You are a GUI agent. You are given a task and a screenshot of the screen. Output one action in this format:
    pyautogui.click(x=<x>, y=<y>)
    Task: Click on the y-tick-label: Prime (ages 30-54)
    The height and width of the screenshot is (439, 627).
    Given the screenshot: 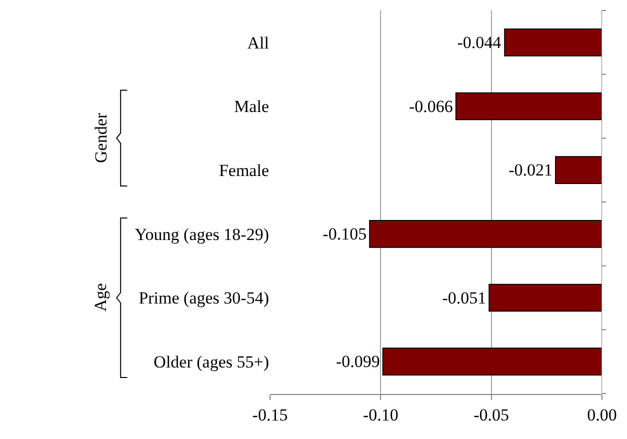 What is the action you would take?
    pyautogui.click(x=203, y=298)
    